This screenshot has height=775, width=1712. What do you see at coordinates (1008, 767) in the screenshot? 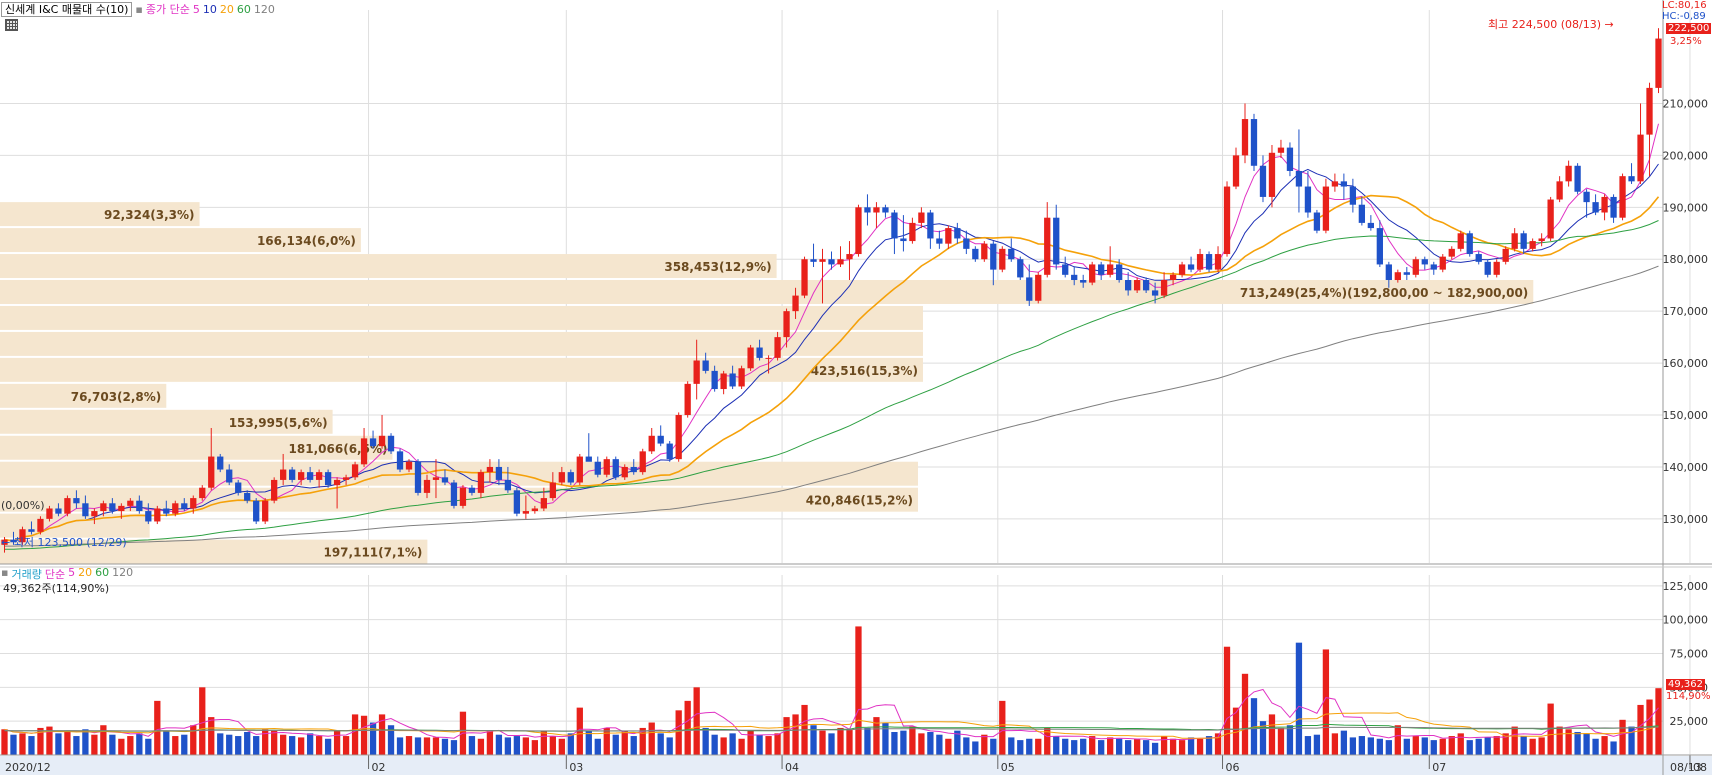
I see `date-tick-label: 05` at bounding box center [1008, 767].